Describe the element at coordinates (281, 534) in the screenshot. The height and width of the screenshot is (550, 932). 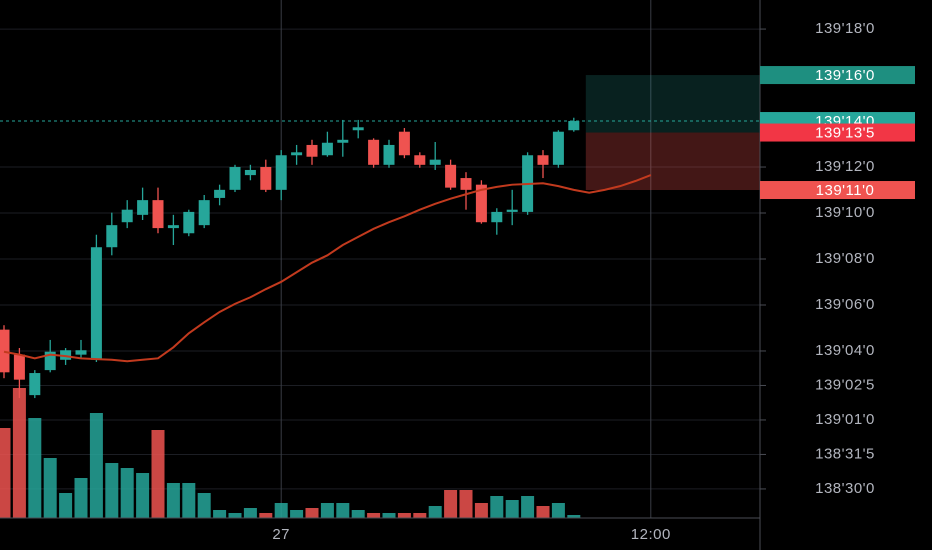
I see `x-tick-label: 27` at that location.